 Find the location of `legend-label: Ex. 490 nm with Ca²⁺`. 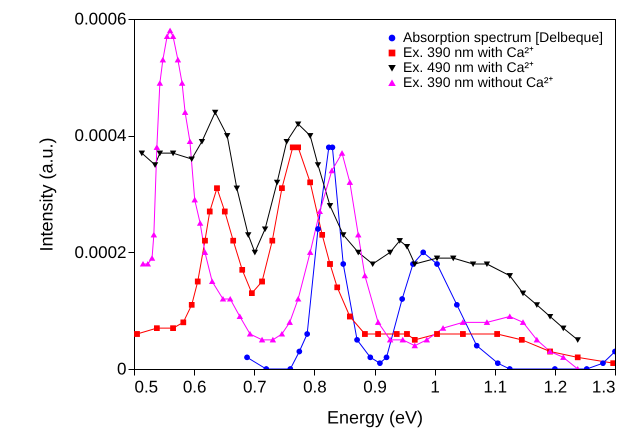

legend-label: Ex. 490 nm with Ca²⁺ is located at coordinates (468, 67).